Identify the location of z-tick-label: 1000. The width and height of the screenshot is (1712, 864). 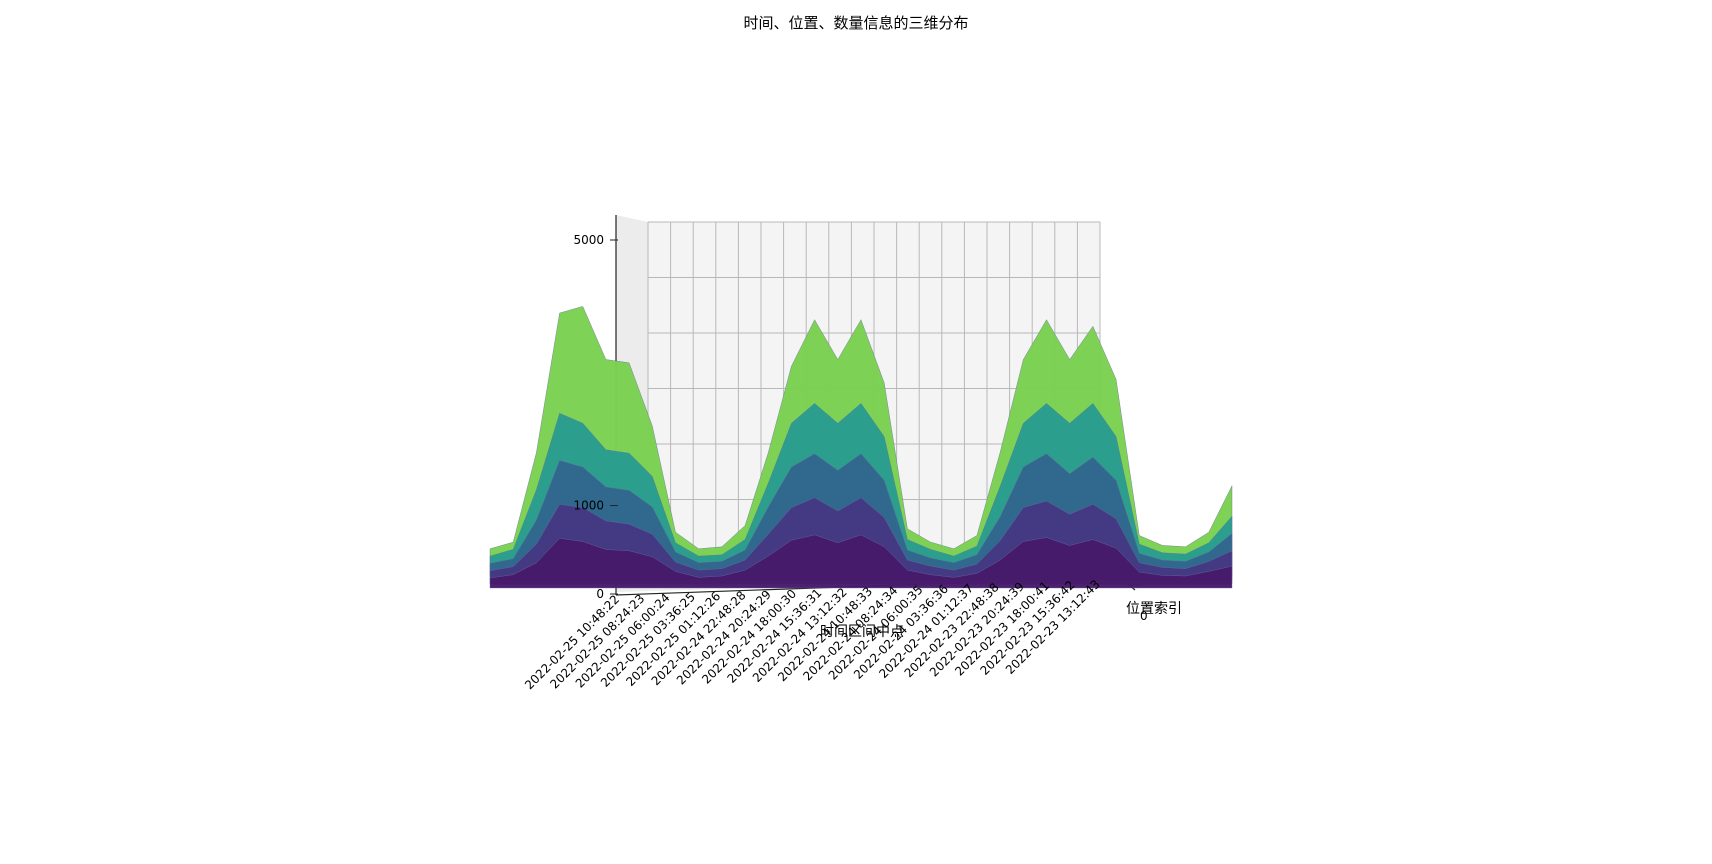
(588, 506).